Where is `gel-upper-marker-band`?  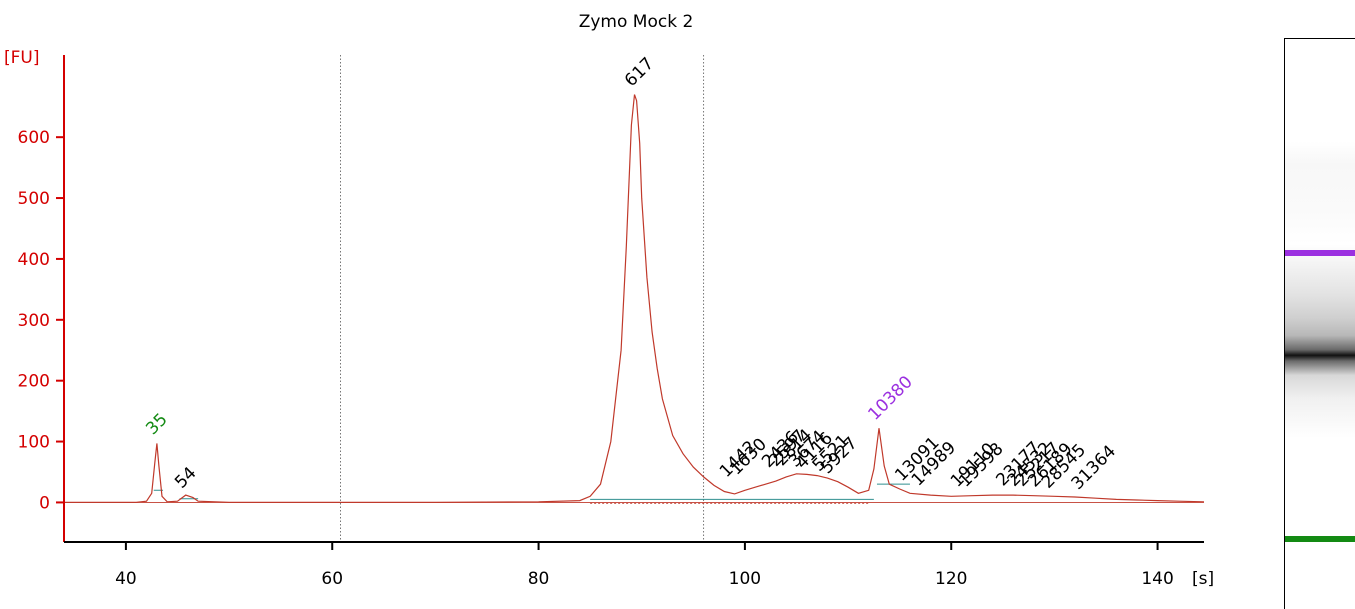 gel-upper-marker-band is located at coordinates (1320, 253).